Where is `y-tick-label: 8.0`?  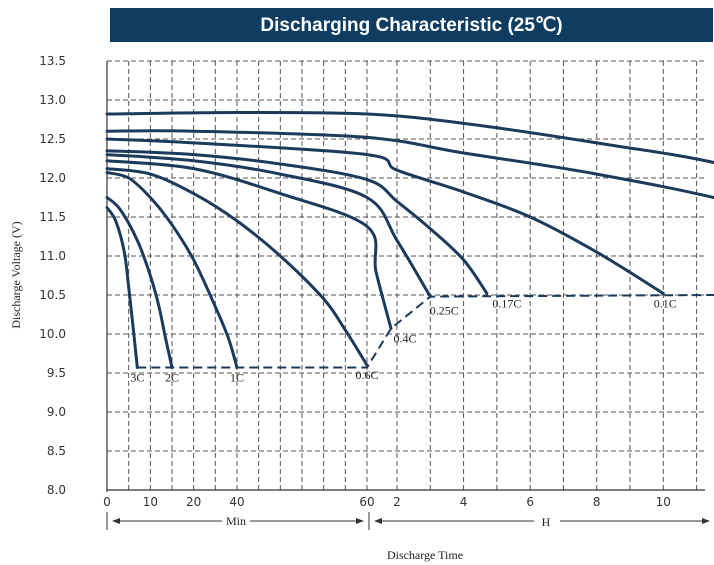 y-tick-label: 8.0 is located at coordinates (56, 490).